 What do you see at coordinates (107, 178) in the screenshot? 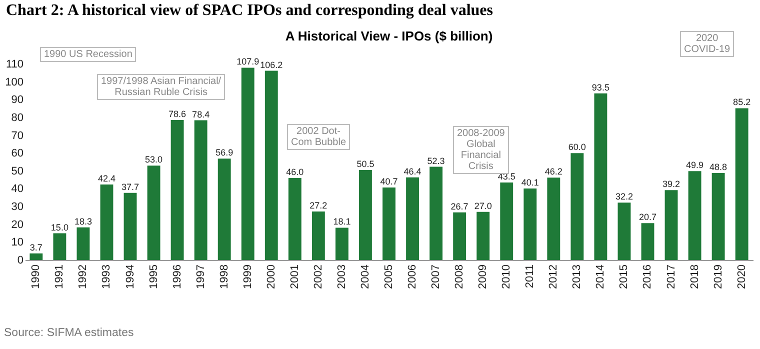
I see `data-label: 42.4` at bounding box center [107, 178].